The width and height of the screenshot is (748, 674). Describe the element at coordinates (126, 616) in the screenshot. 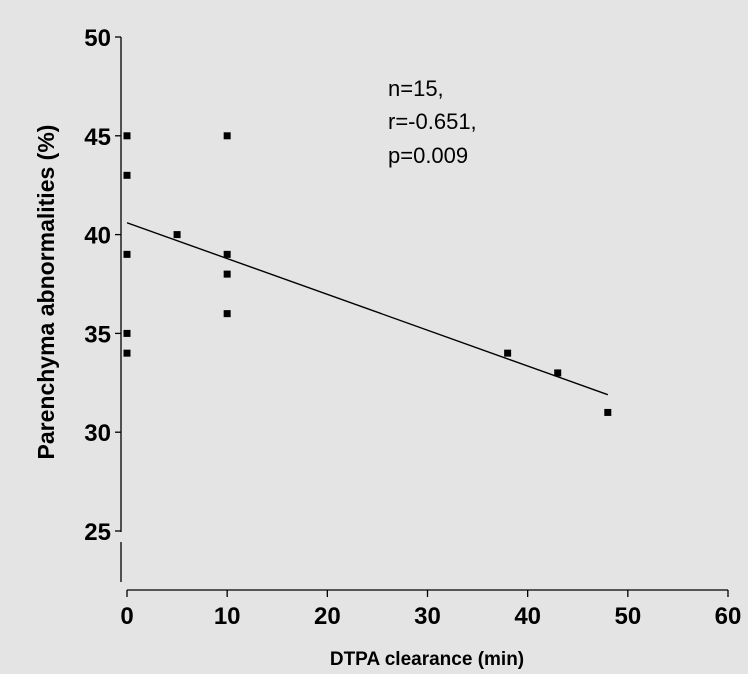

I see `x-tick-label: 0` at that location.